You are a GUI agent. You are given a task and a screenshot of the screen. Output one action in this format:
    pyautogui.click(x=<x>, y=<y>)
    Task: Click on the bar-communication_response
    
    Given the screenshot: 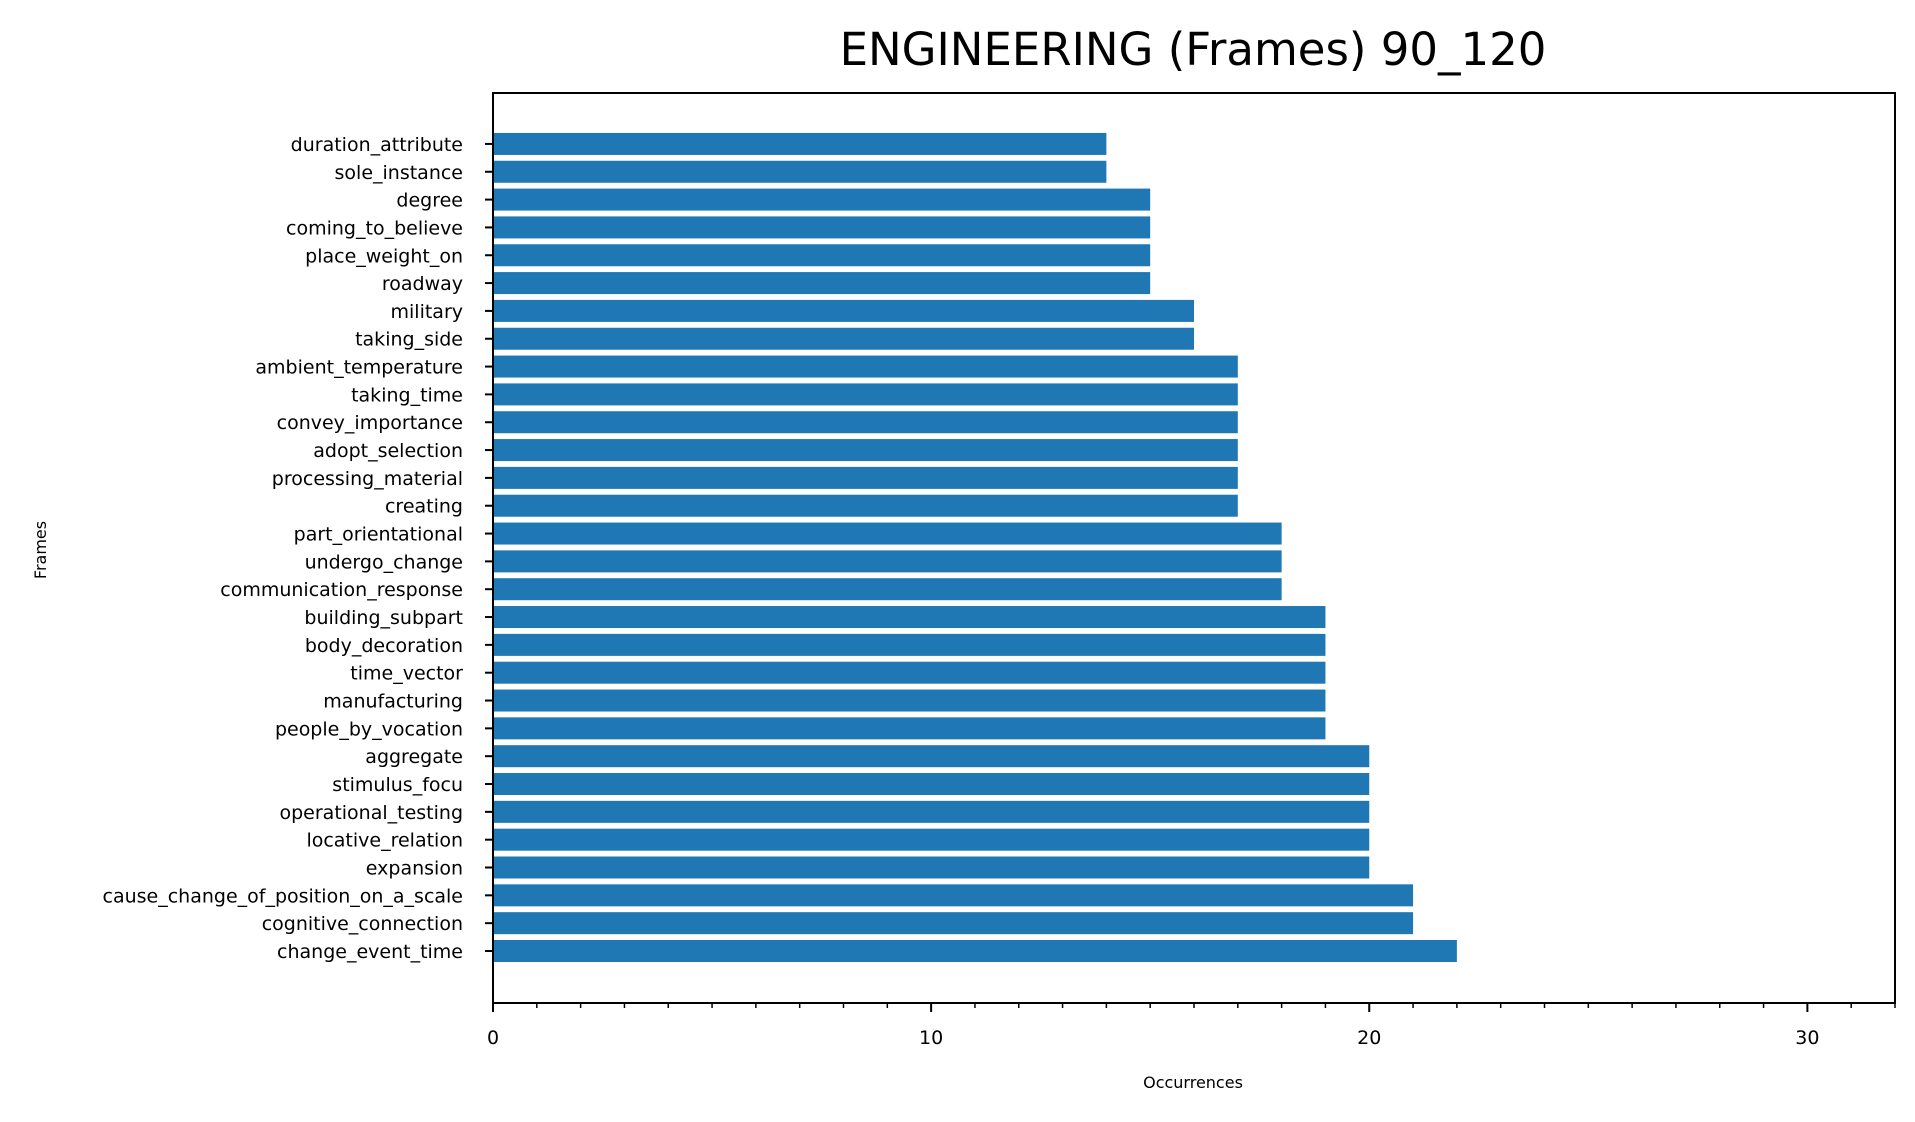 What is the action you would take?
    pyautogui.click(x=887, y=589)
    